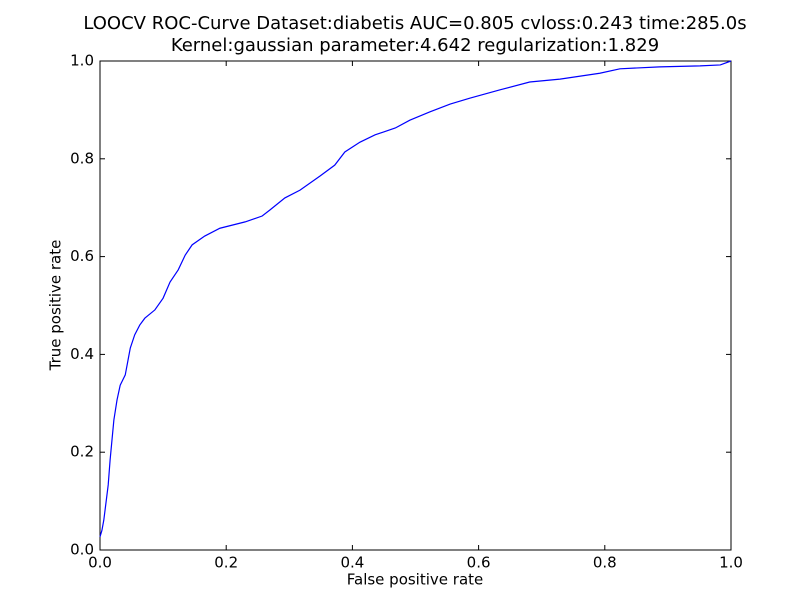 This screenshot has height=616, width=812. I want to click on y-tick-label: 0.0, so click(82, 550).